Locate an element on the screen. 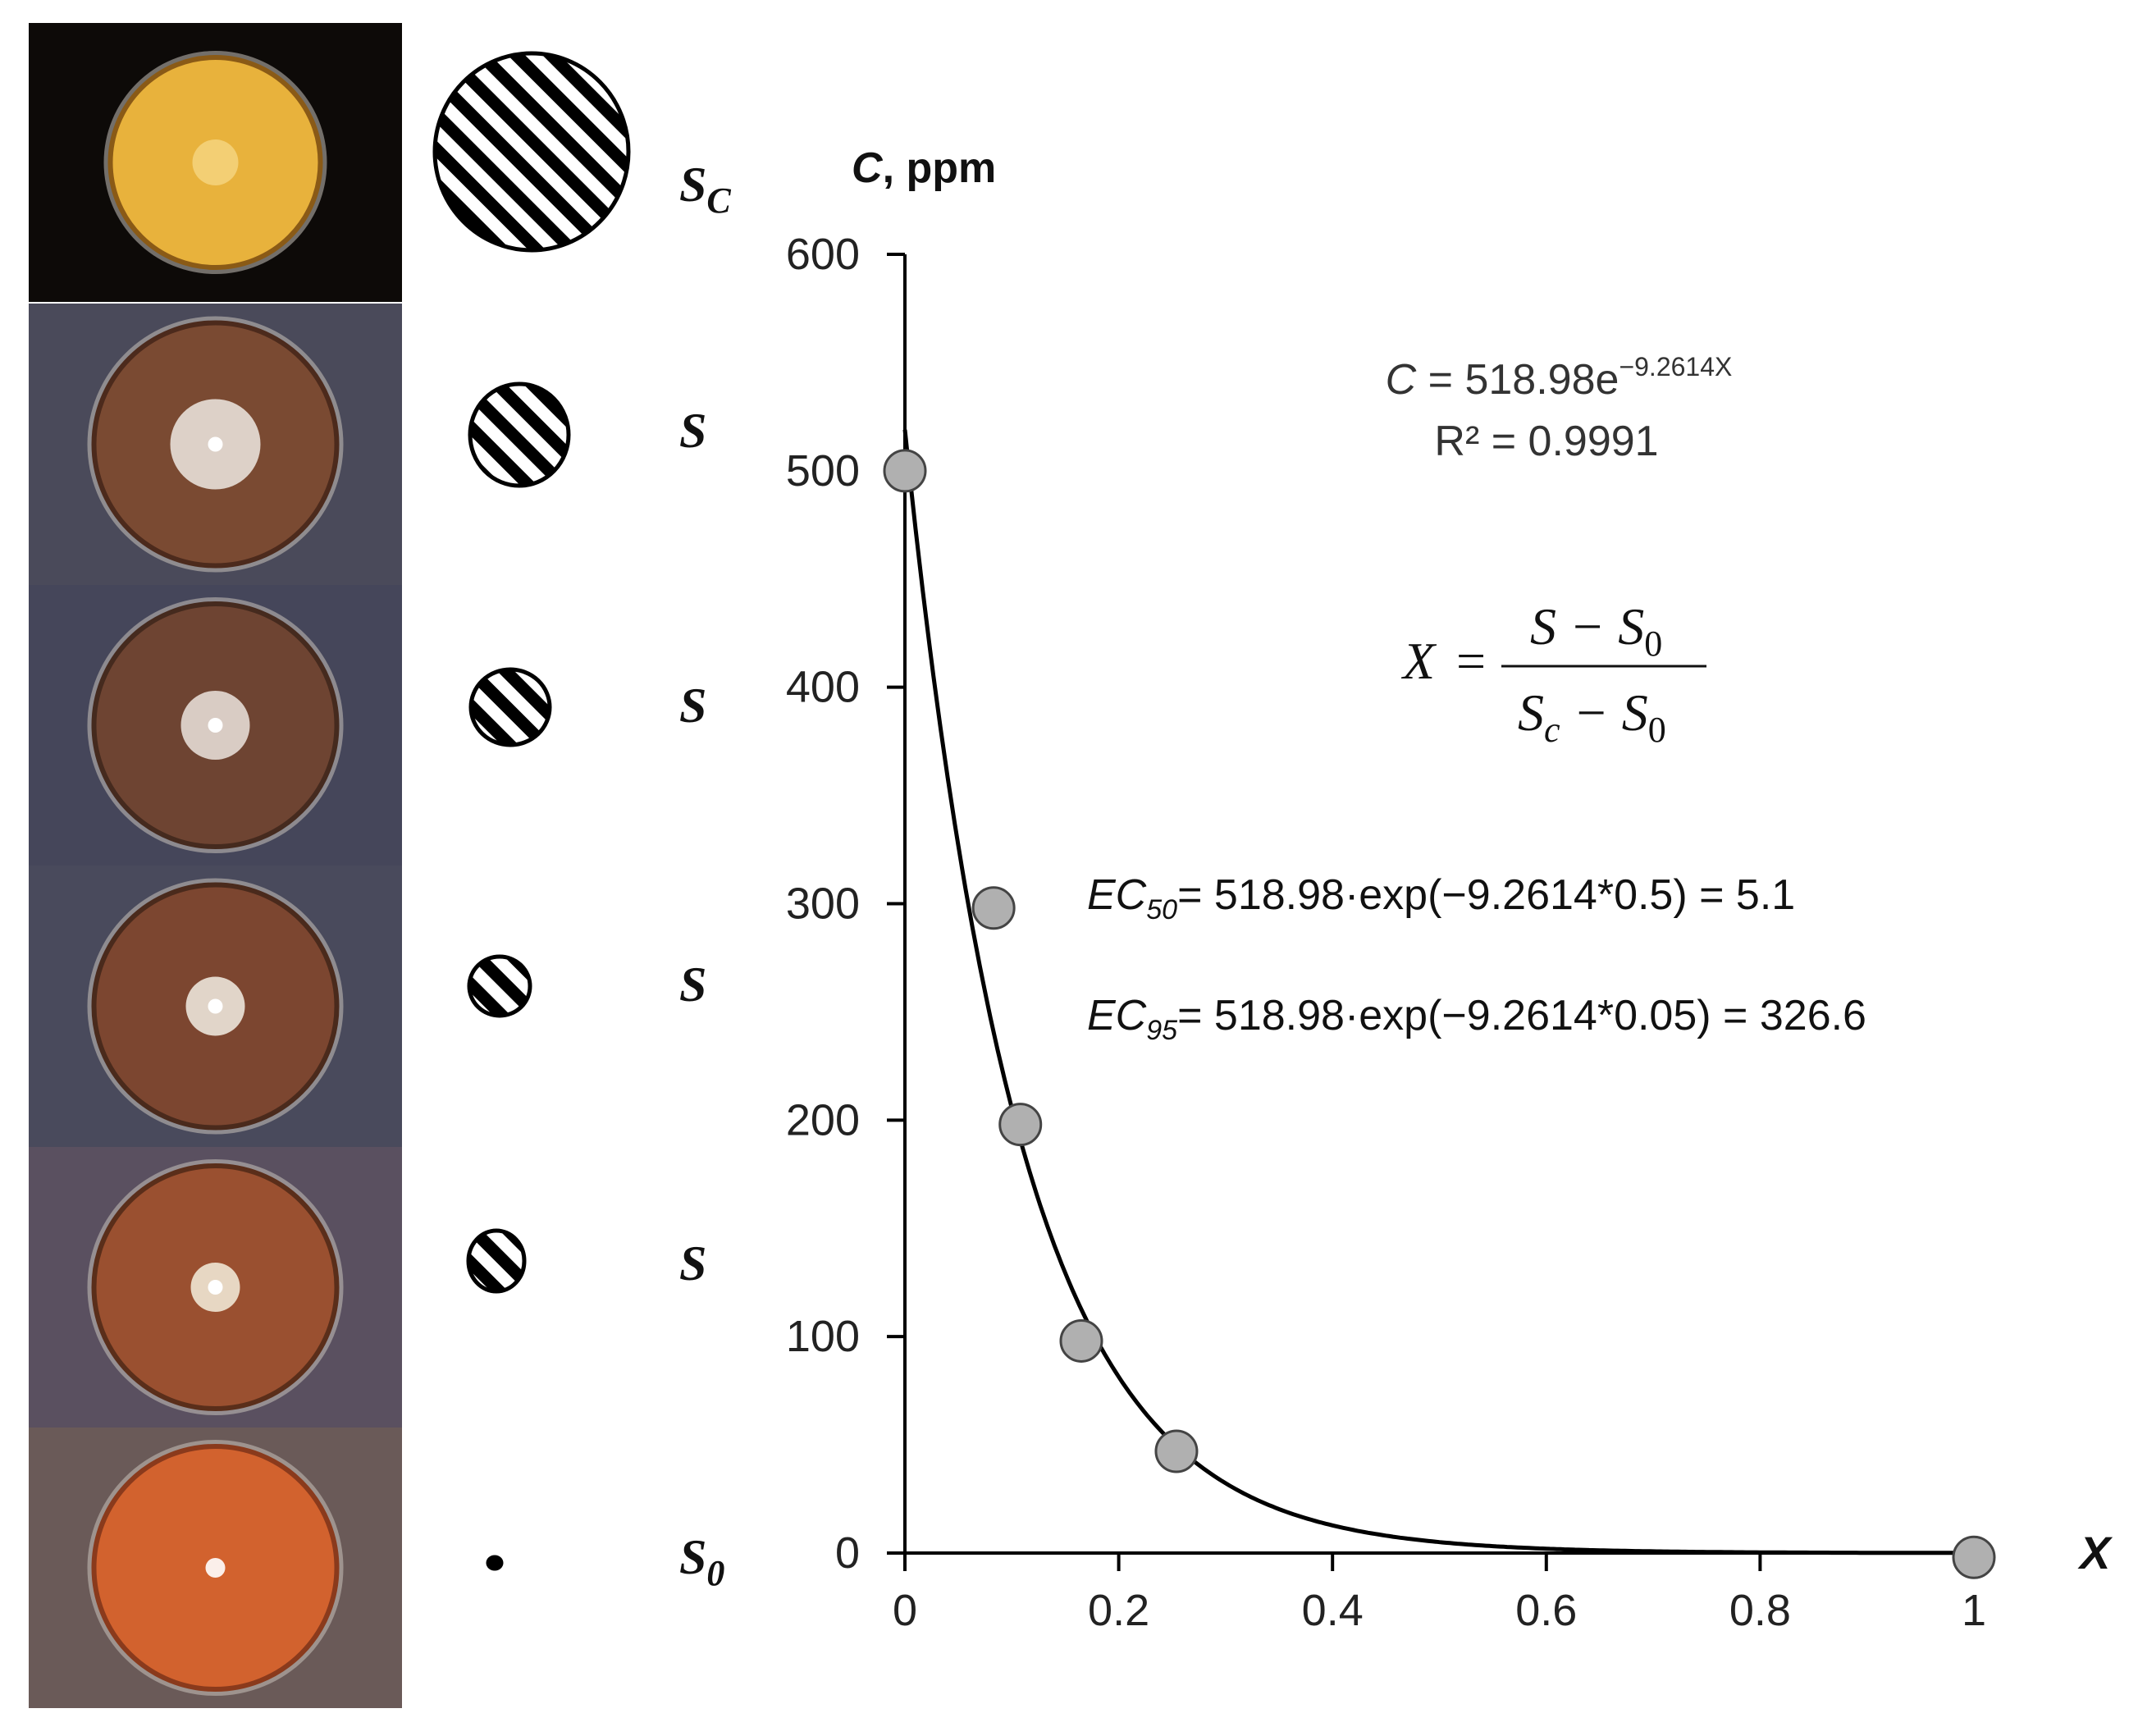 This screenshot has width=2138, height=1736. x-tick-label: 0.2 is located at coordinates (1118, 1610).